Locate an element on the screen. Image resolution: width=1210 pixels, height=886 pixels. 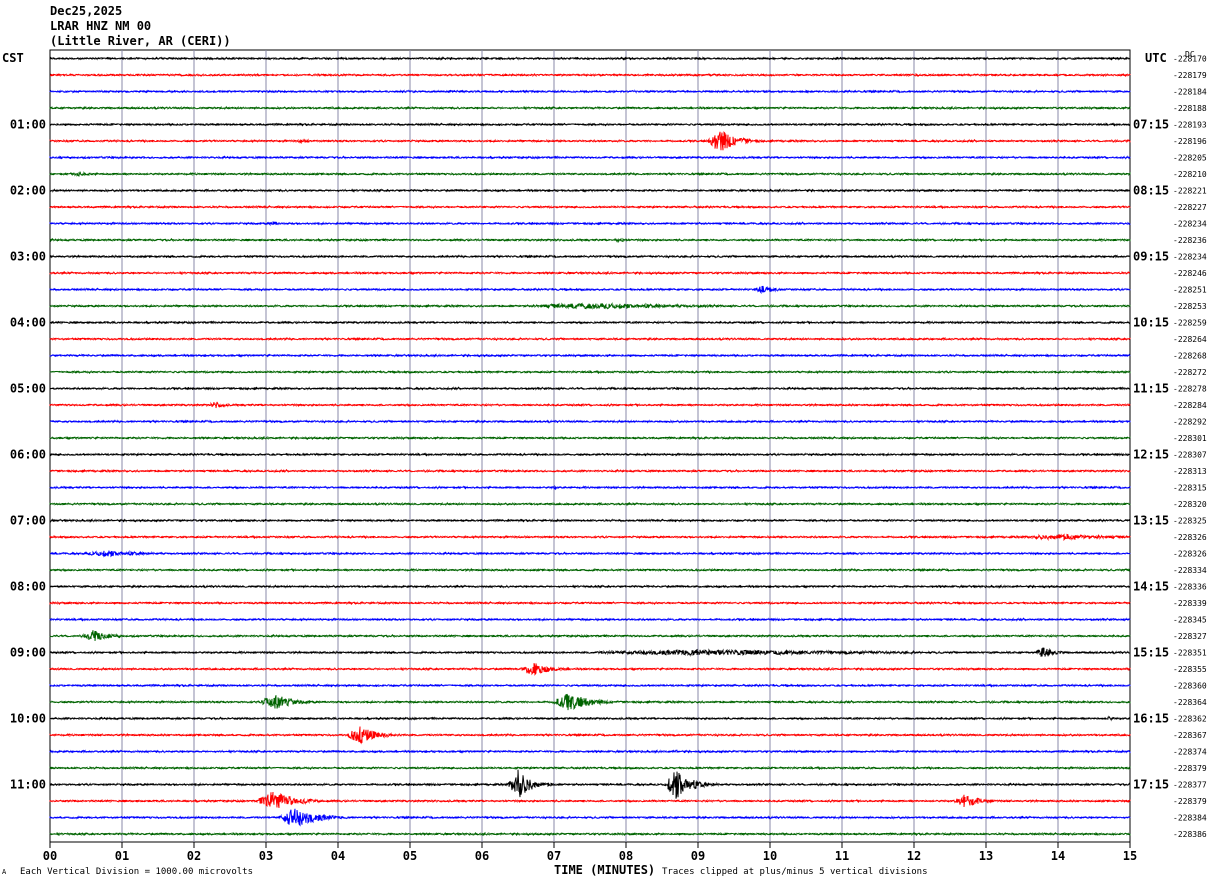
trace-dc-label: -228236 is located at coordinates (1190, 240).